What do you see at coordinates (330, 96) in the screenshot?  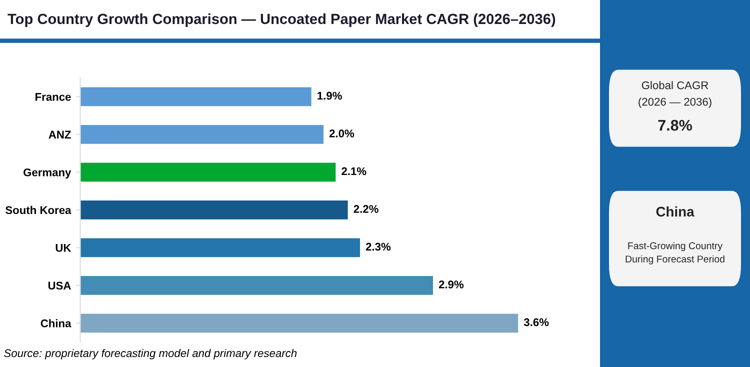 I see `data-label: 1.9%` at bounding box center [330, 96].